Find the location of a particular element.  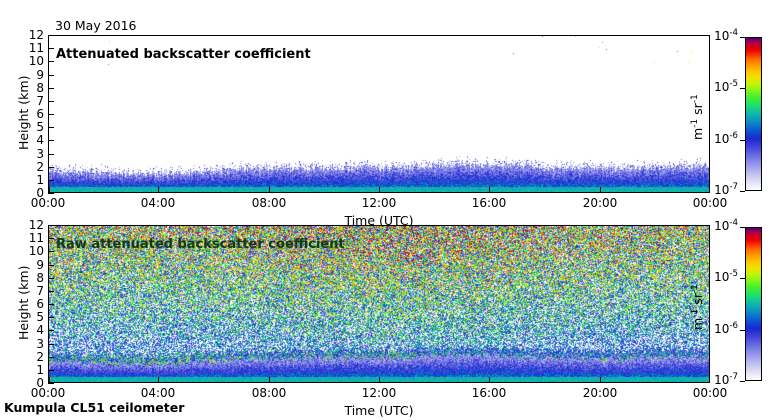

colorbar-unit-label: m-1 sr-1 is located at coordinates (697, 307).